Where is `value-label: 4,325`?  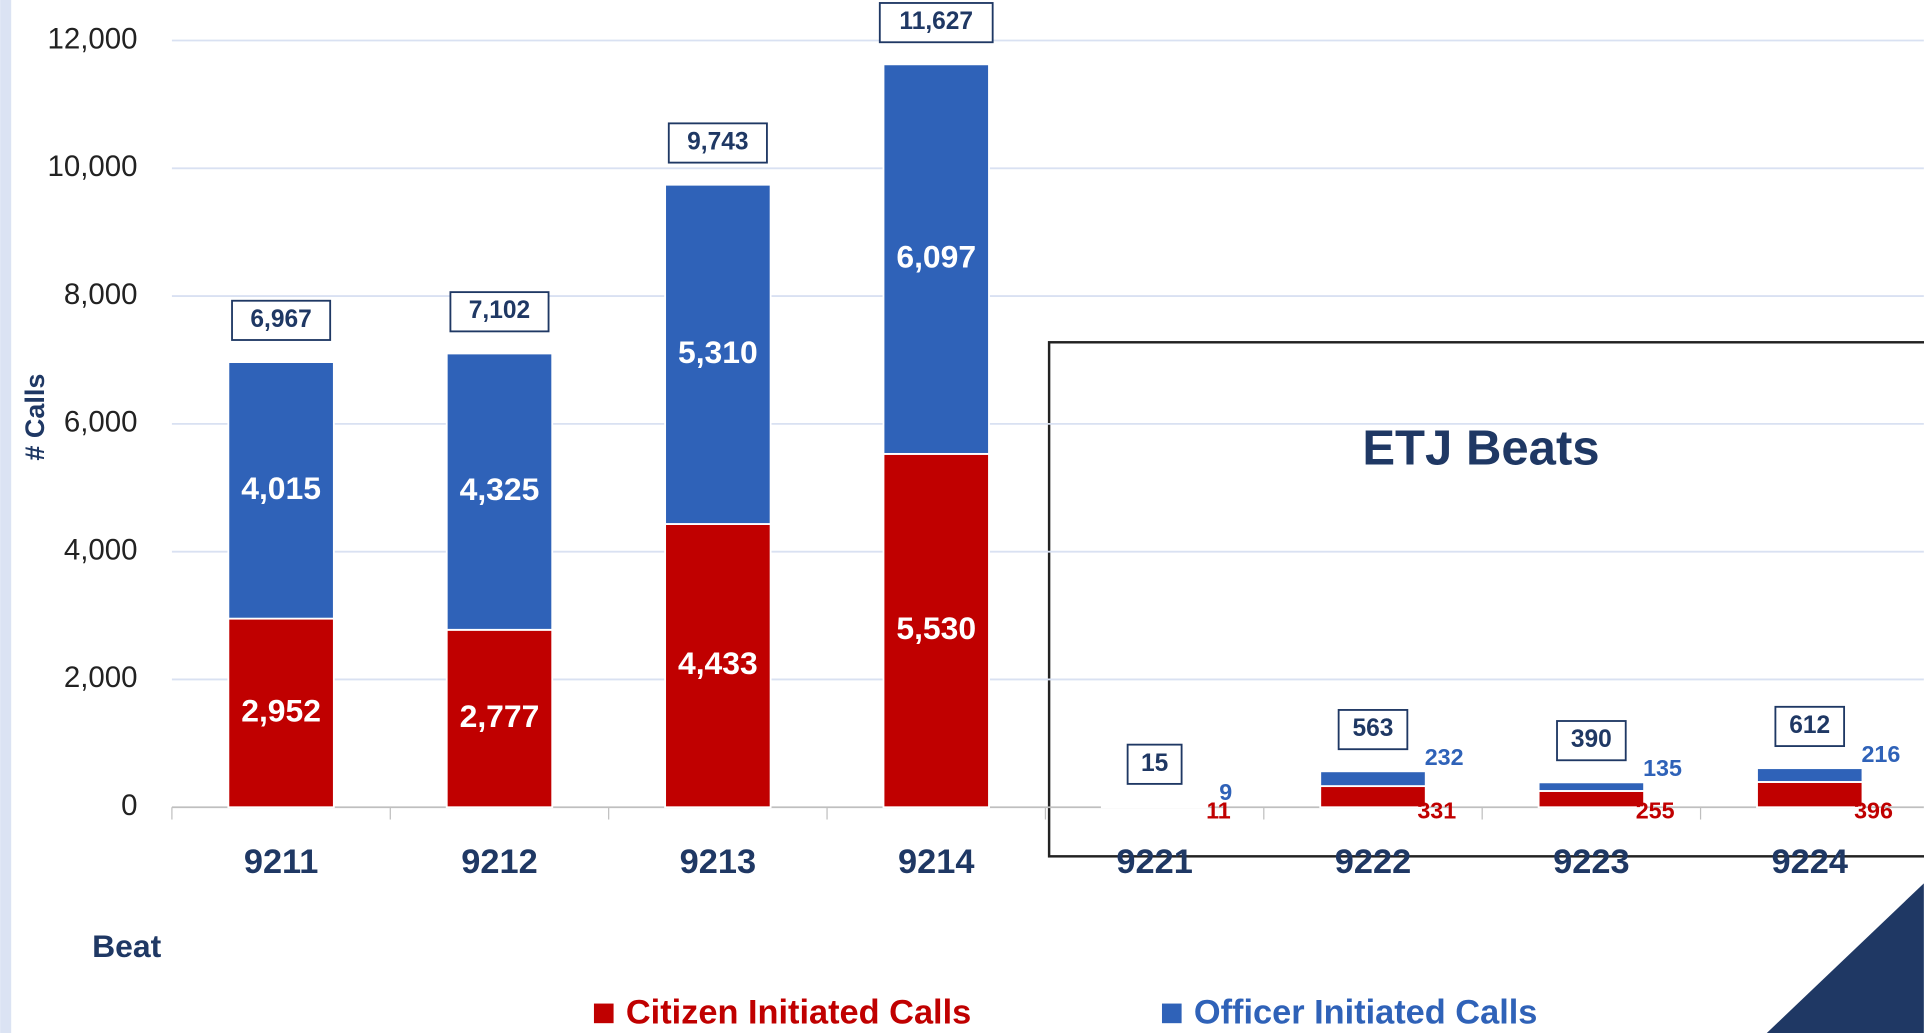
value-label: 4,325 is located at coordinates (500, 489).